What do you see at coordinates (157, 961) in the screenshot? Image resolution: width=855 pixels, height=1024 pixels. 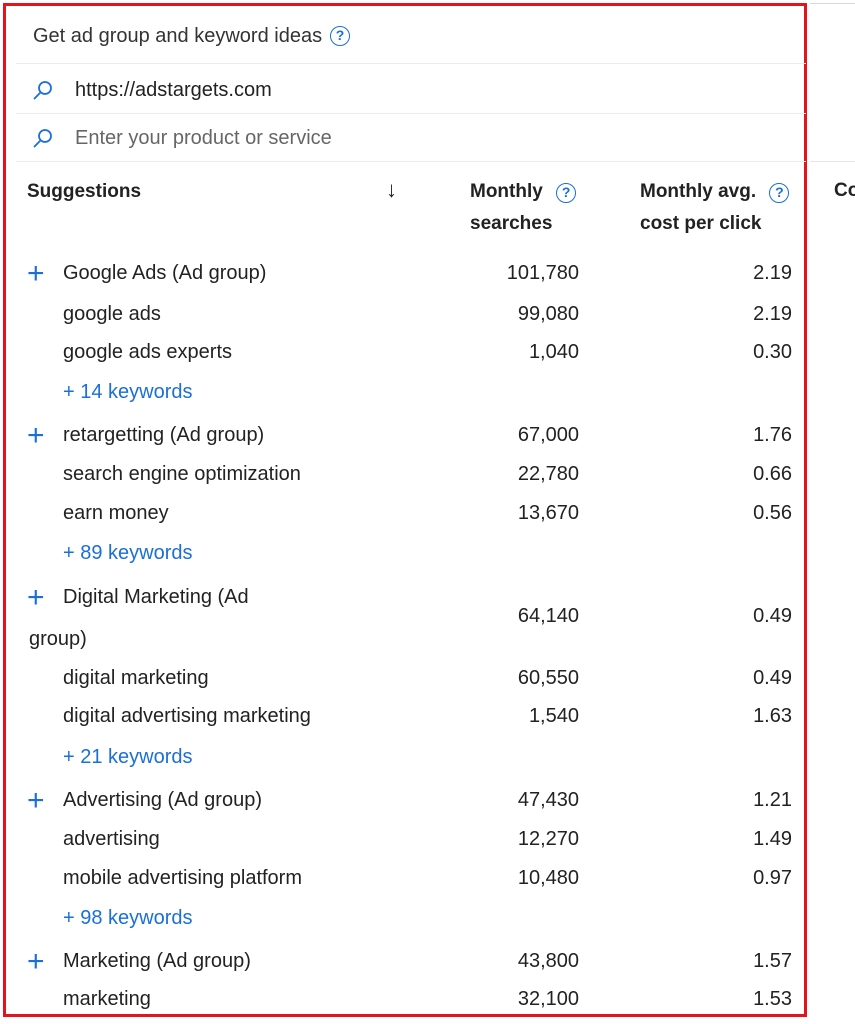 I see `ad-group-name: Marketing (Ad group)` at bounding box center [157, 961].